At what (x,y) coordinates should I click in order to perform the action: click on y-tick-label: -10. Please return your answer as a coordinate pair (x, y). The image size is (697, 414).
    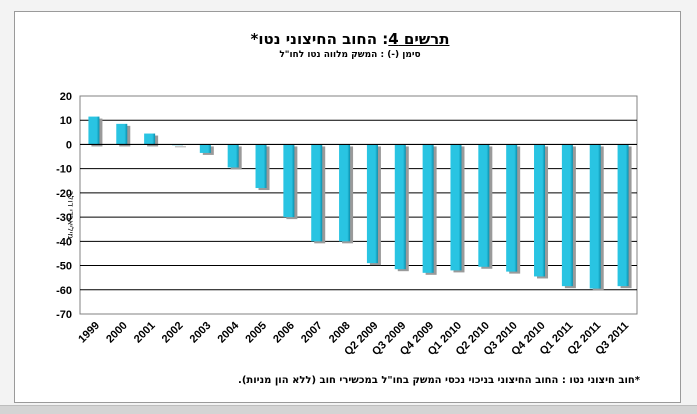
    Looking at the image, I should click on (64, 170).